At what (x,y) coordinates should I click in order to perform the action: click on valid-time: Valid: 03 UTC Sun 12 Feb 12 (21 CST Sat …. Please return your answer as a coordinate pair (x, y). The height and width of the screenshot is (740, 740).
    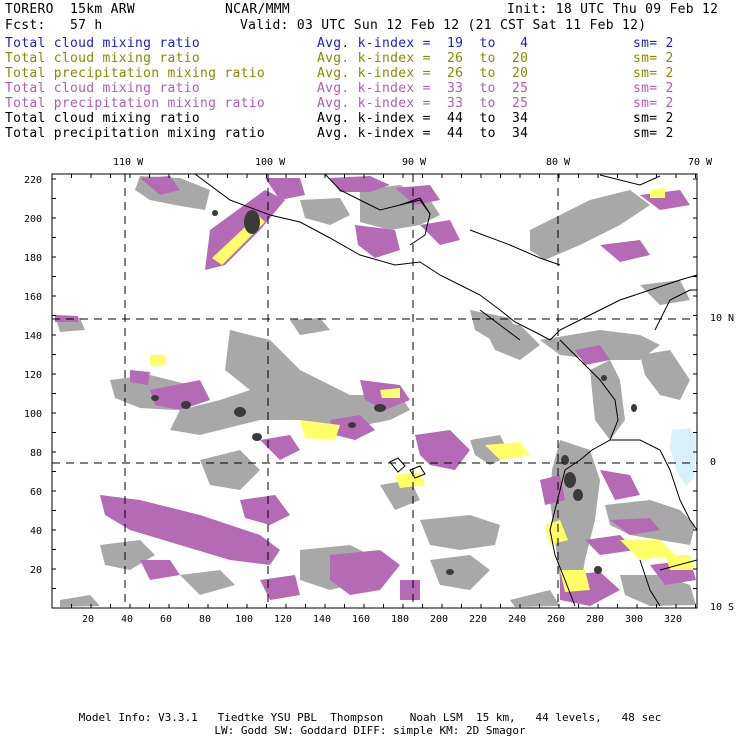
    Looking at the image, I should click on (443, 25).